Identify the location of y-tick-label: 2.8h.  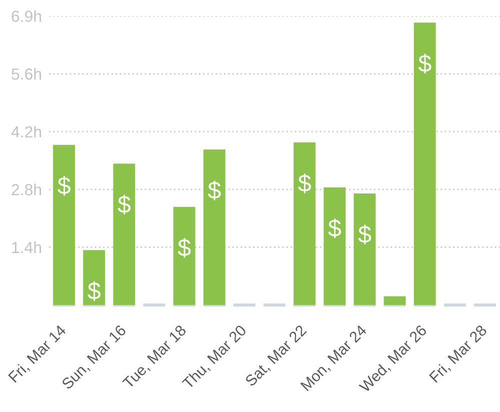
(27, 190).